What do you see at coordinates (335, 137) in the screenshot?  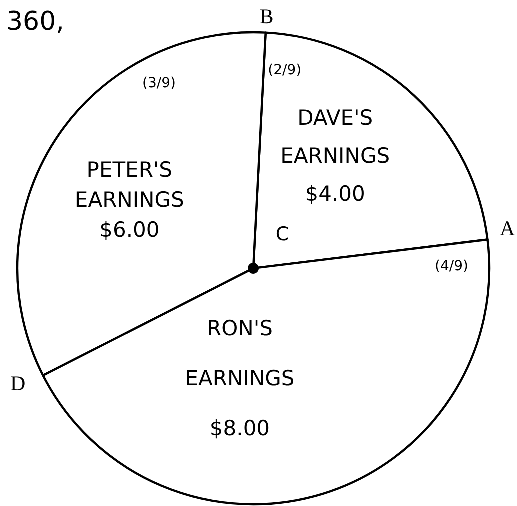 I see `slice-label: DAVE'S EARNINGS` at bounding box center [335, 137].